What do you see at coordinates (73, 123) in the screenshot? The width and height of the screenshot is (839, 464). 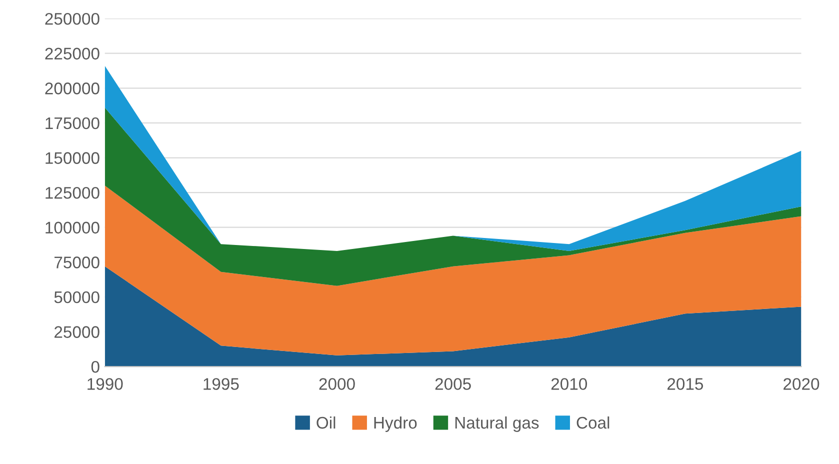 I see `y-tick-label: 175000` at bounding box center [73, 123].